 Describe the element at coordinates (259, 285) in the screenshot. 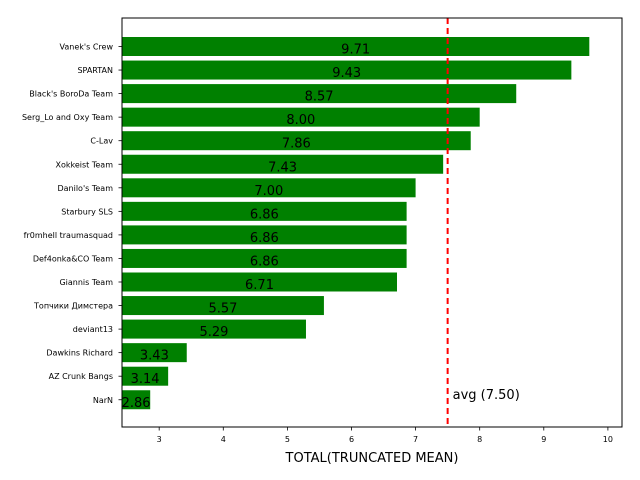

I see `data-label: 6.71` at that location.